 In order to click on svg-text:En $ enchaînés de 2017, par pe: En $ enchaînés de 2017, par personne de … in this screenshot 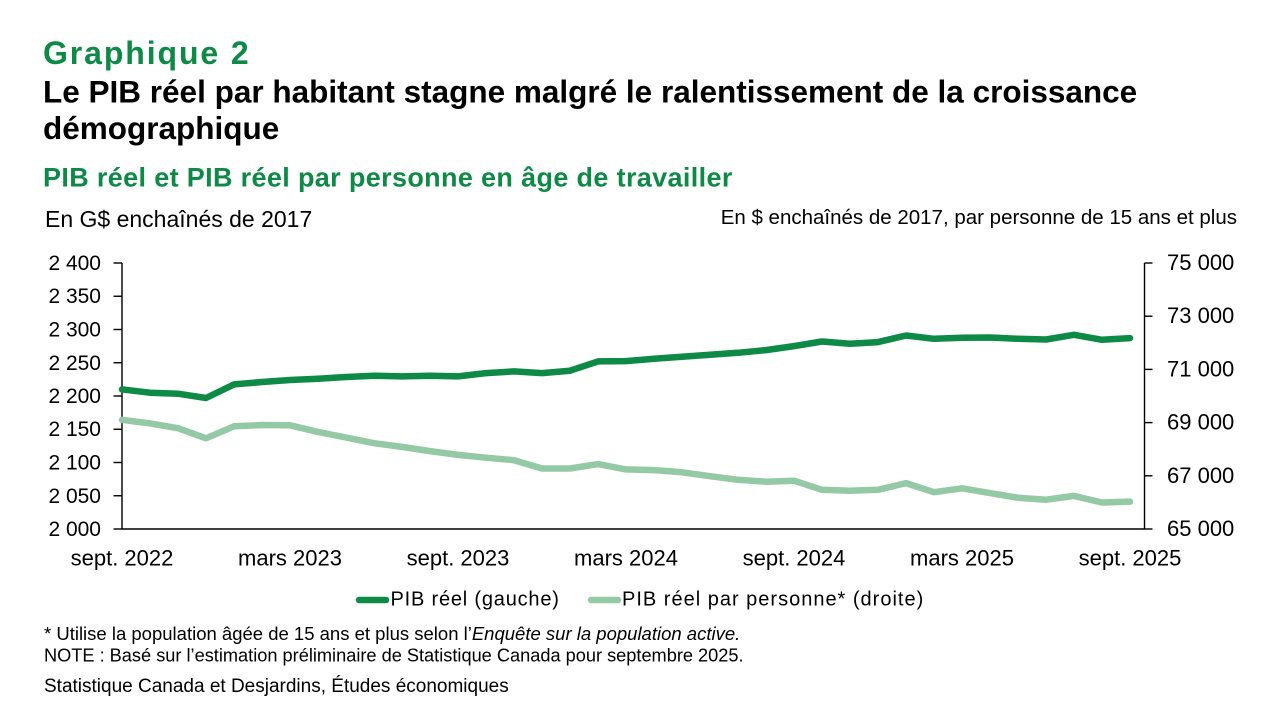, I will do `click(979, 217)`.